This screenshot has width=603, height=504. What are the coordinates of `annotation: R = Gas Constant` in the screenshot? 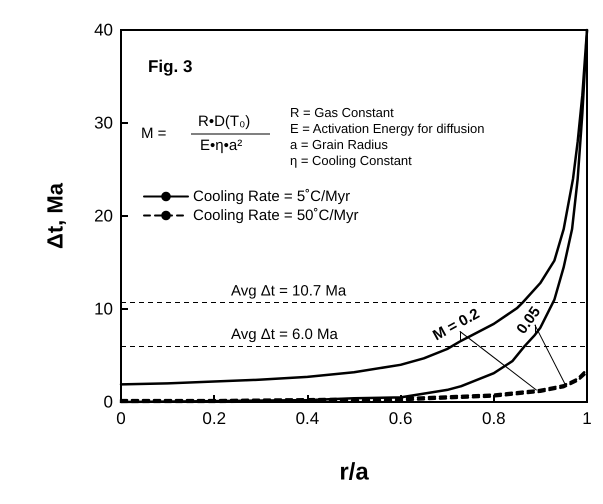 It's located at (342, 112).